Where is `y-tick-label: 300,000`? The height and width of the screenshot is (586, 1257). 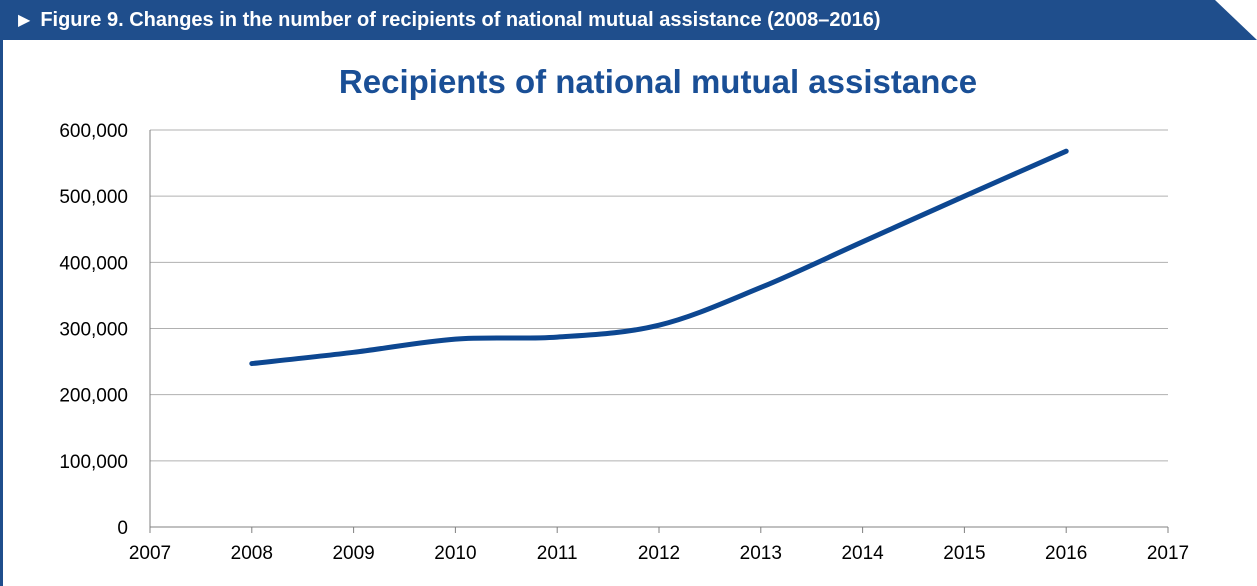 y-tick-label: 300,000 is located at coordinates (93, 330).